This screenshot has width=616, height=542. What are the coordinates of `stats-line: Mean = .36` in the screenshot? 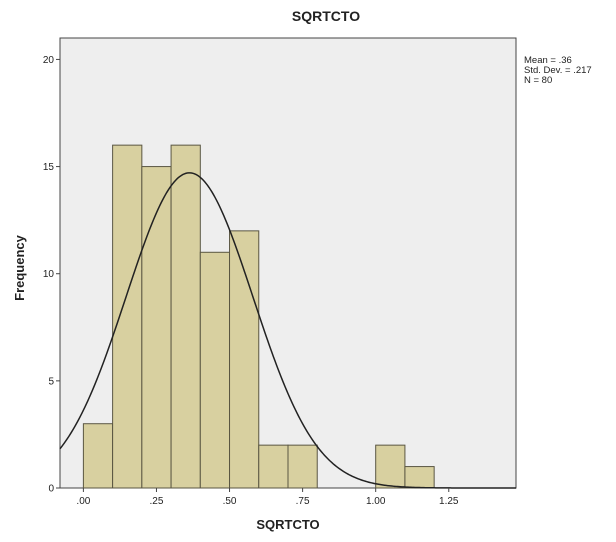 It's located at (548, 60).